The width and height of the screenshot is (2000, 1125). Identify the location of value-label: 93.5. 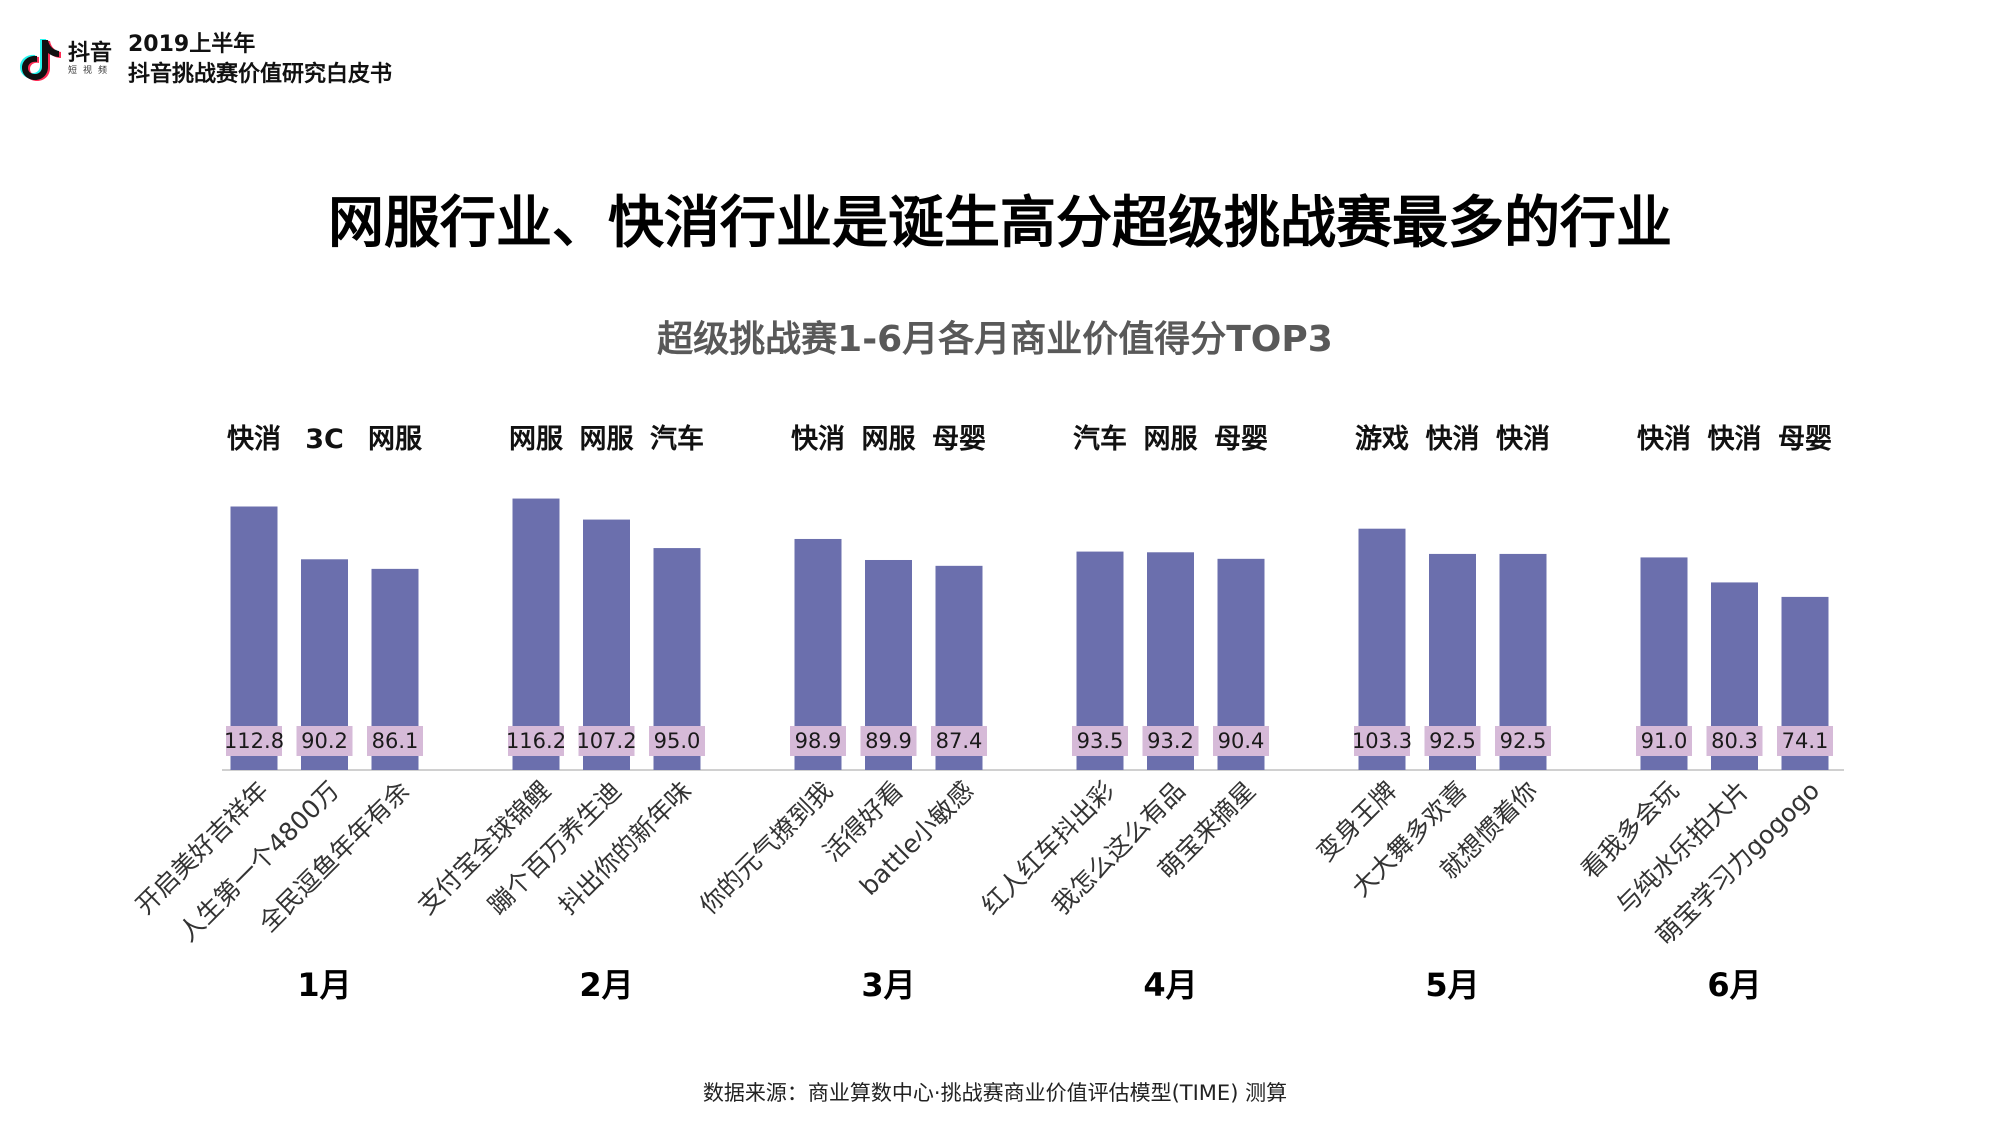
(1100, 741).